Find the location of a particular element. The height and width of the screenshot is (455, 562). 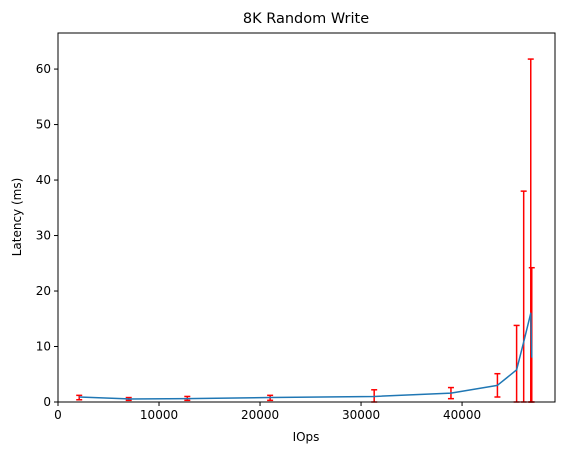

y-axis-title: Latency (ms) is located at coordinates (17, 217).